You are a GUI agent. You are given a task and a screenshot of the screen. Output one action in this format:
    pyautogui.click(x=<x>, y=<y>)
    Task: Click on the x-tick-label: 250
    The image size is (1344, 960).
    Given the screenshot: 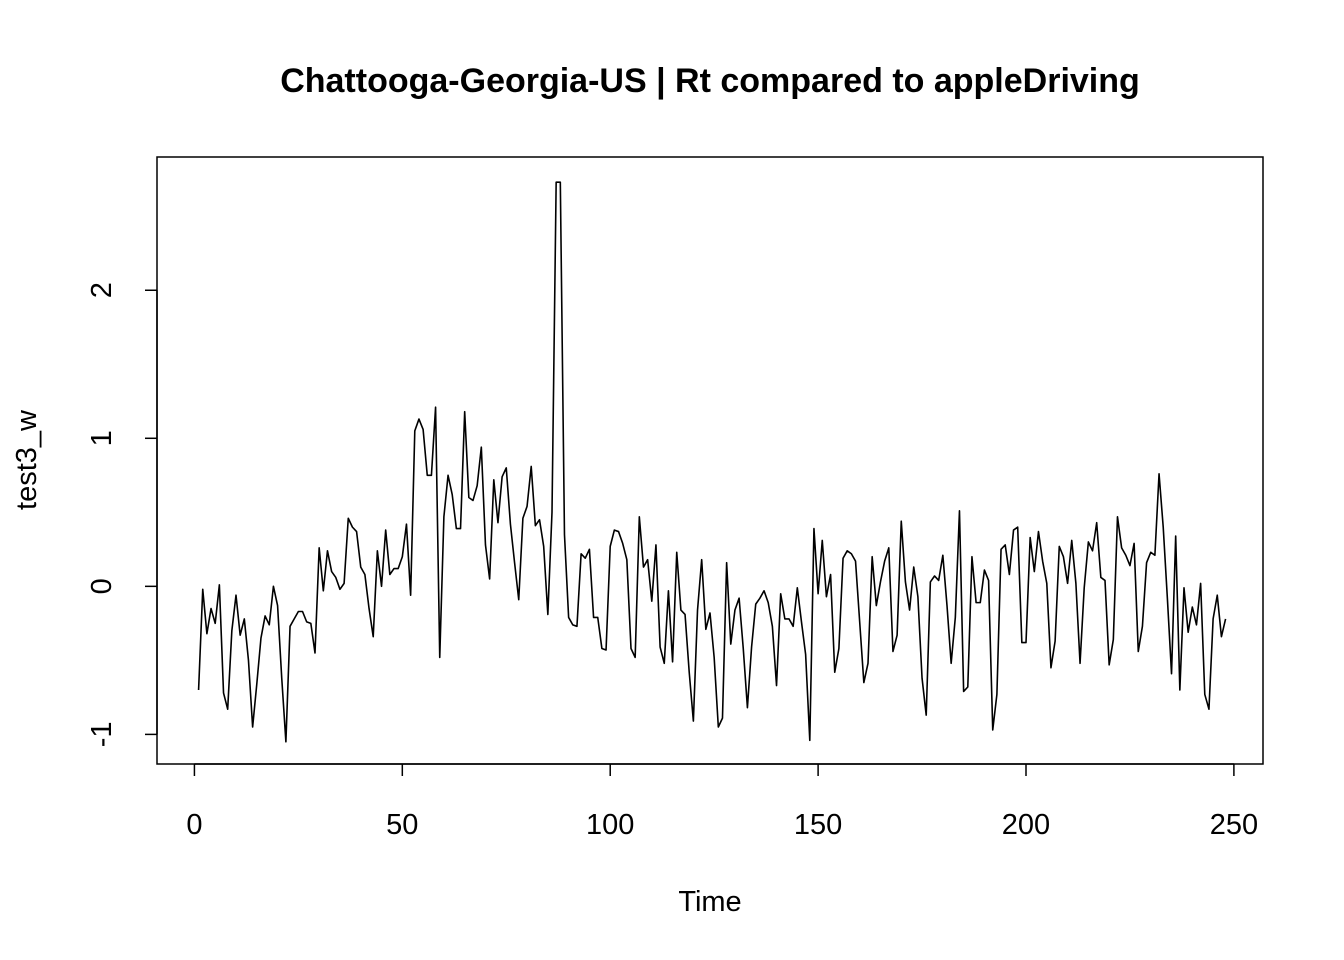 What is the action you would take?
    pyautogui.click(x=1234, y=825)
    